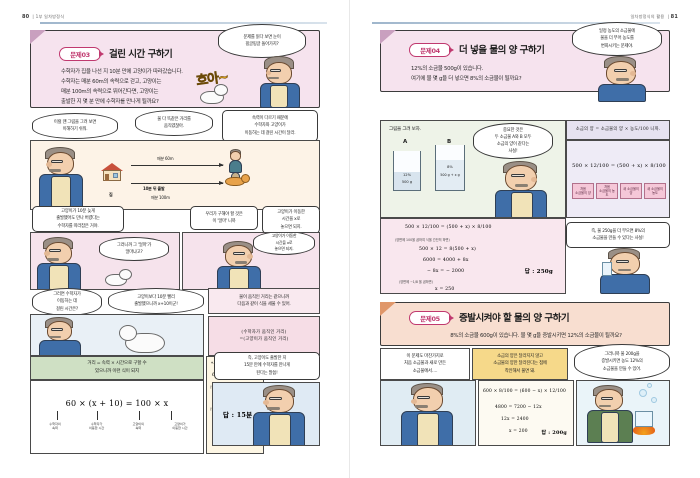  I want to click on problem-04-badge: 문제04, so click(431, 50).